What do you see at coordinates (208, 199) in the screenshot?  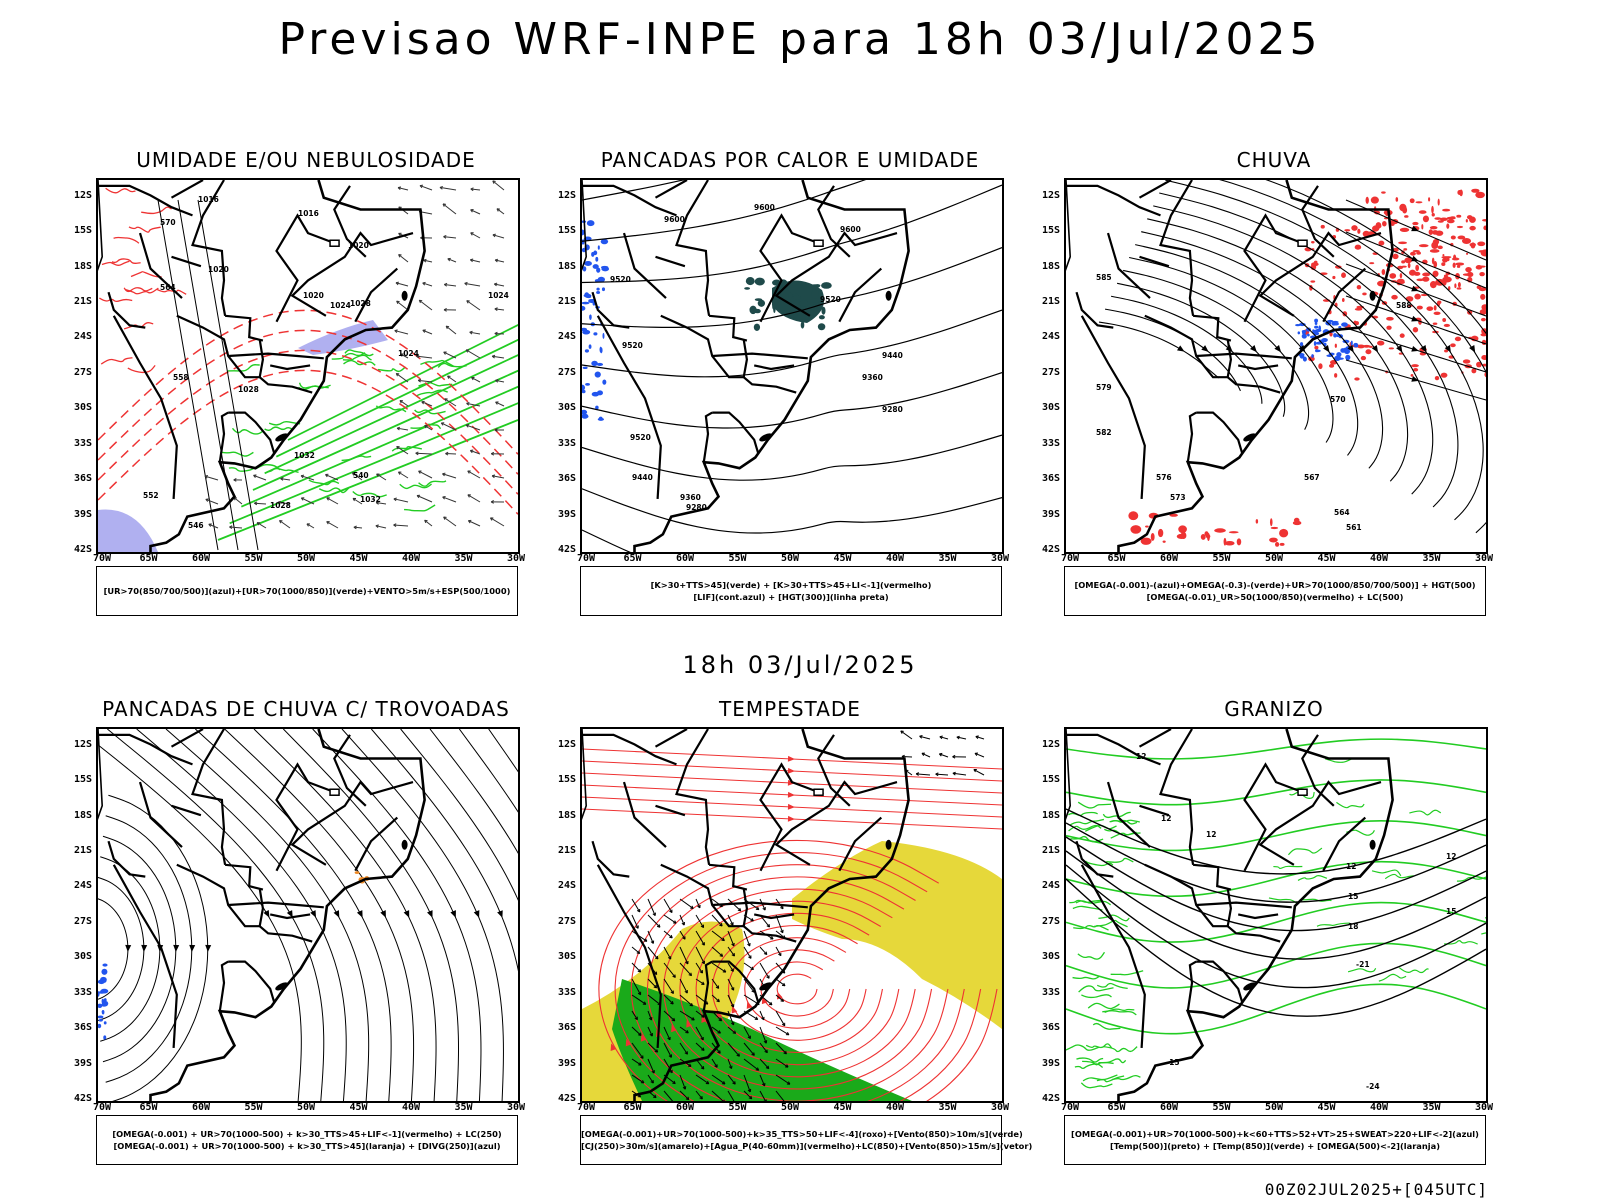 I see `contour-label: 1016` at bounding box center [208, 199].